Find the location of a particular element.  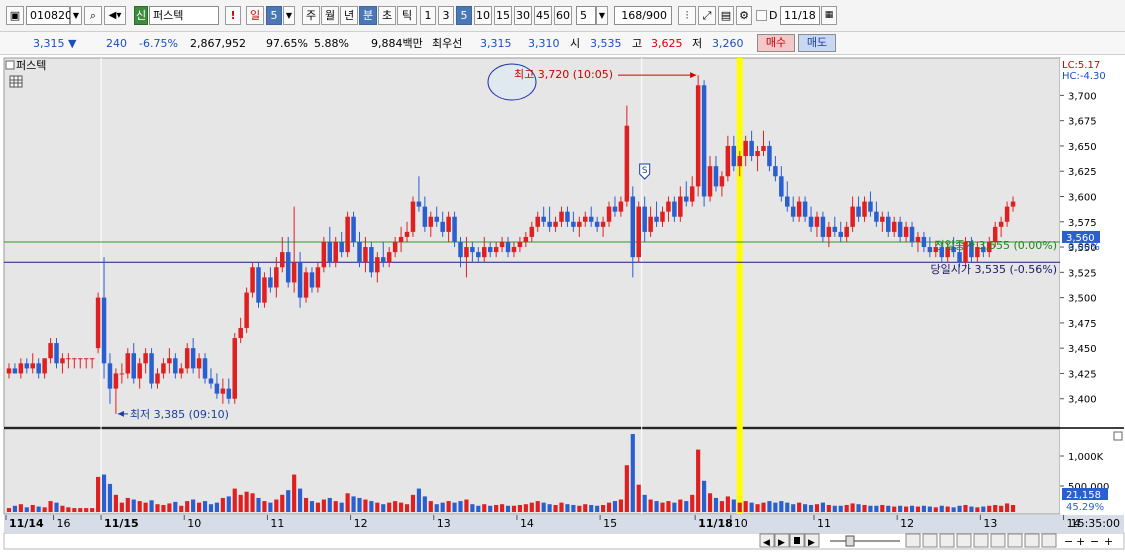

stop-icon is located at coordinates (797, 540).